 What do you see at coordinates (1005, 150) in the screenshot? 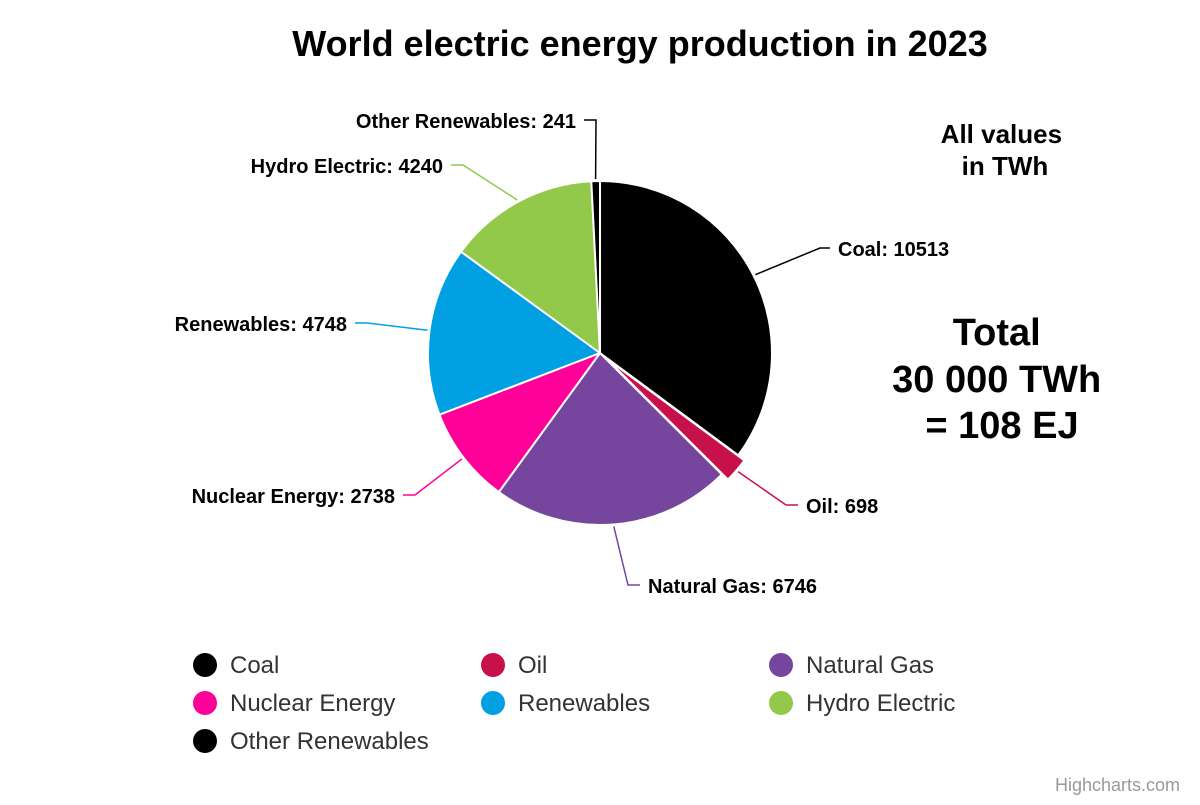
I see `units-note: All values in TWh` at bounding box center [1005, 150].